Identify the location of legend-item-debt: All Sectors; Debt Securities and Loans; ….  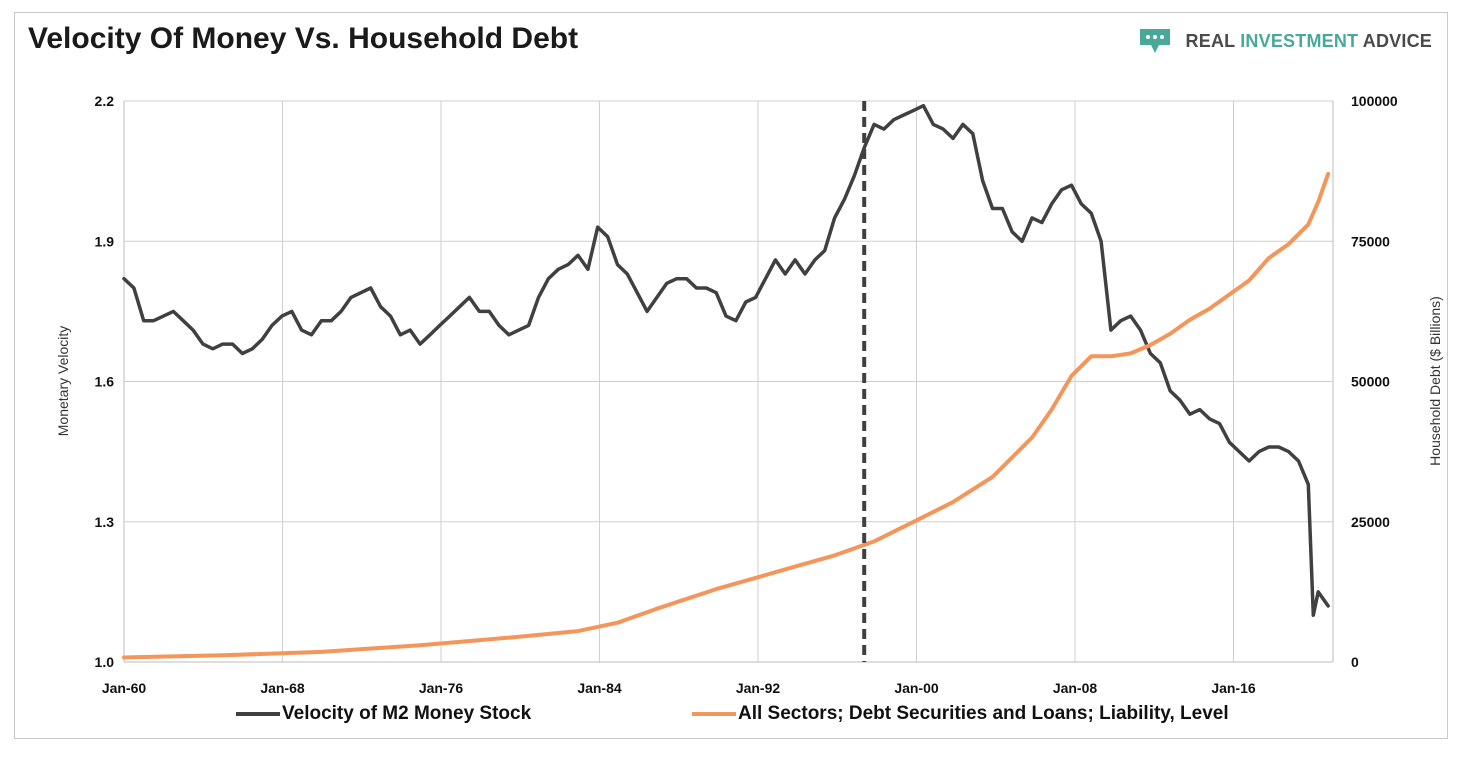
(960, 714).